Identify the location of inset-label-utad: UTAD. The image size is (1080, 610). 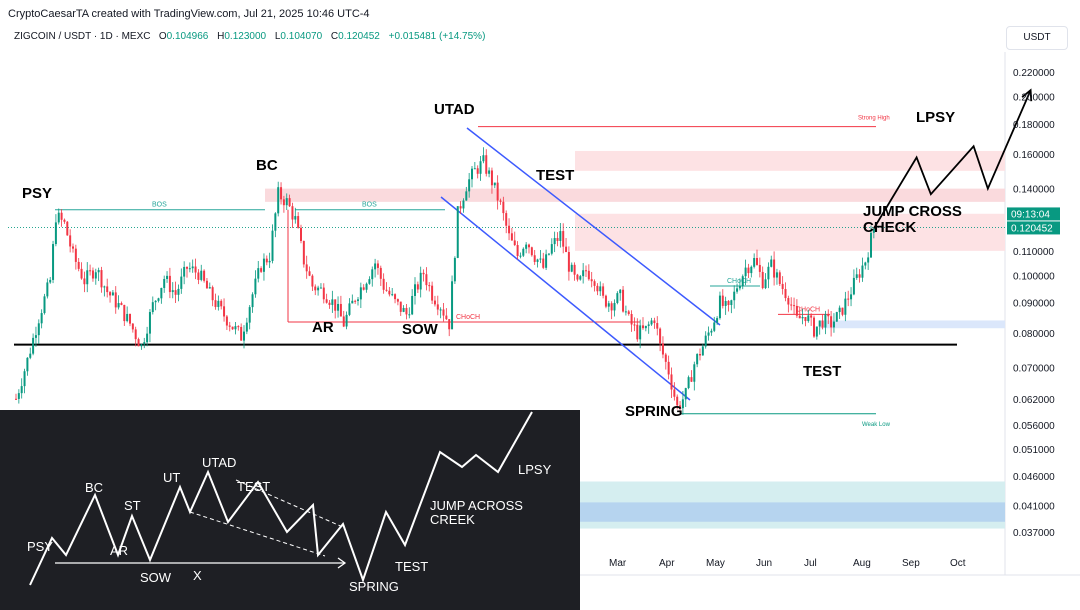
(219, 462).